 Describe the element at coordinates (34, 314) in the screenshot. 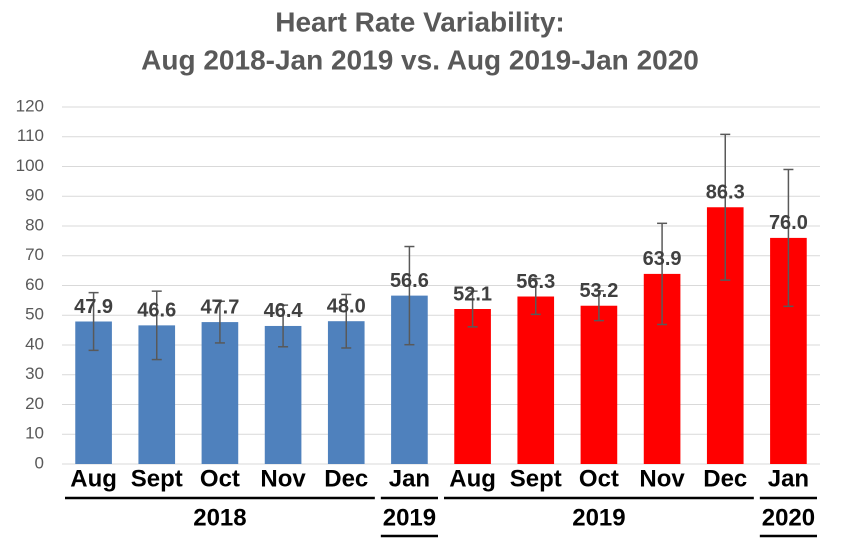

I see `y-tick-label: 50` at that location.